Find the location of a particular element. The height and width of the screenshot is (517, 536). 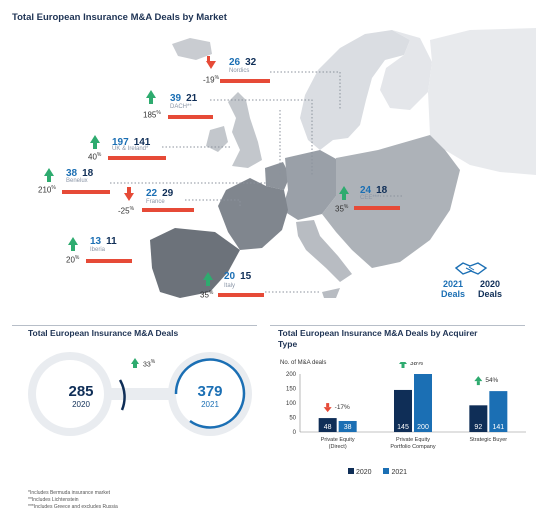

chart-ylabel: No. of M&A deals is located at coordinates (303, 363).